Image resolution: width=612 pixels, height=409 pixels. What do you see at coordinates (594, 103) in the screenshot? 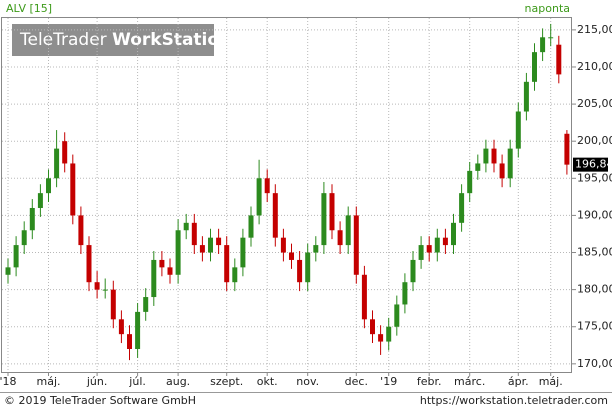
I see `y-tick-label: 205,00` at bounding box center [594, 103].